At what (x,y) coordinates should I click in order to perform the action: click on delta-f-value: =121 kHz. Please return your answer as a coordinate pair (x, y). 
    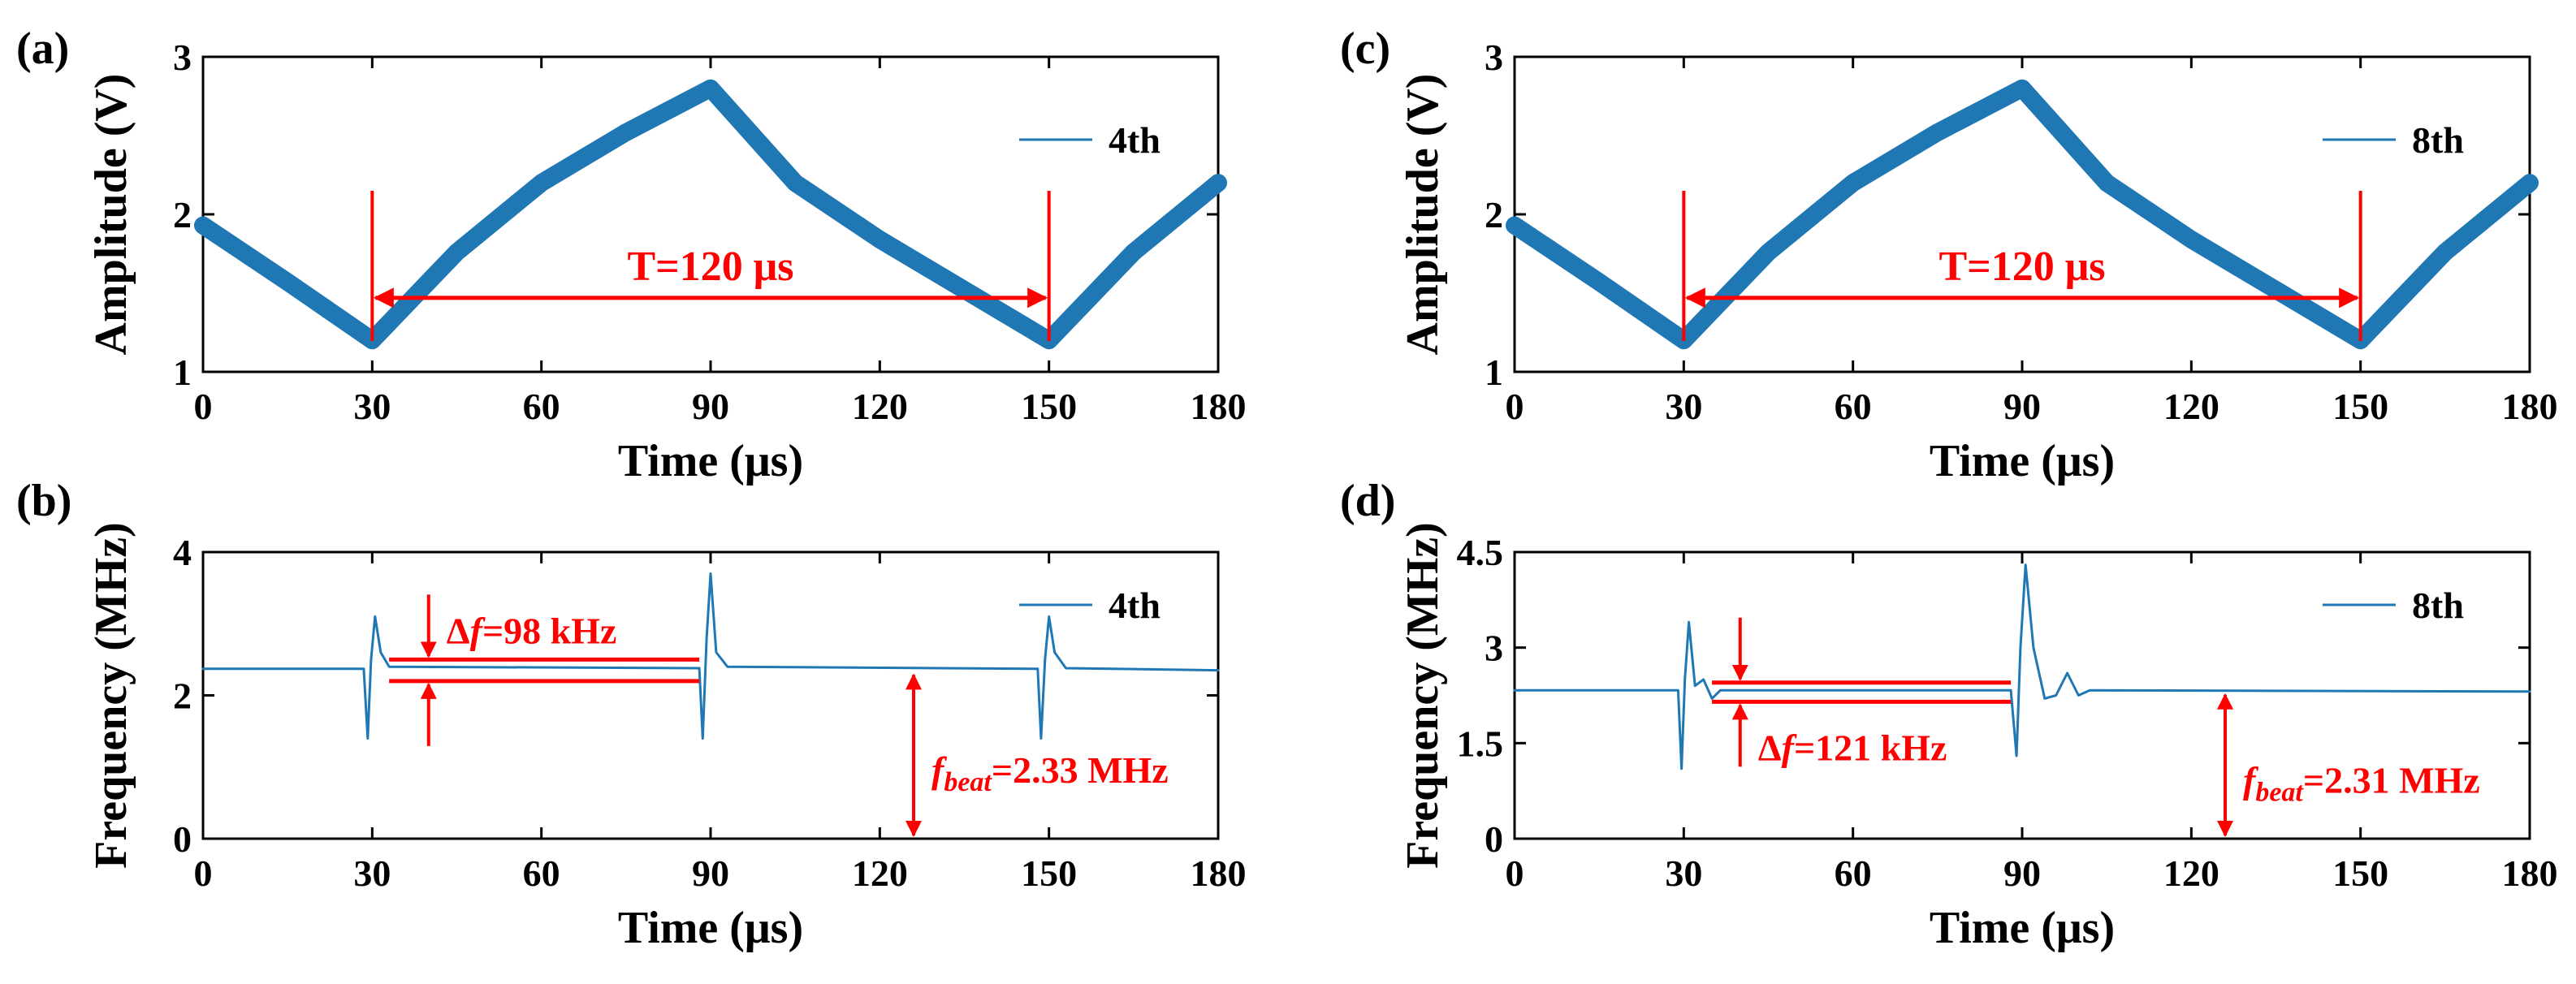
    Looking at the image, I should click on (1871, 748).